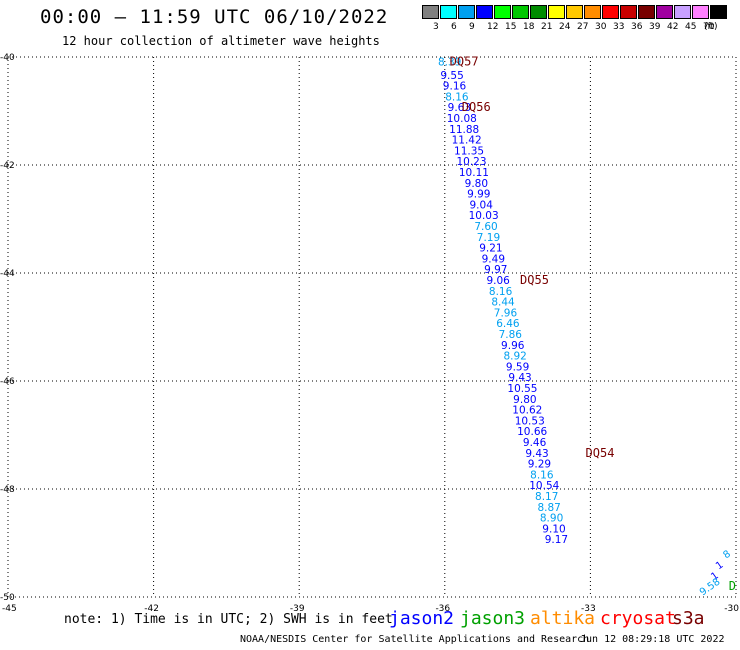  What do you see at coordinates (472, 27) in the screenshot?
I see `legend-label: 9` at bounding box center [472, 27].